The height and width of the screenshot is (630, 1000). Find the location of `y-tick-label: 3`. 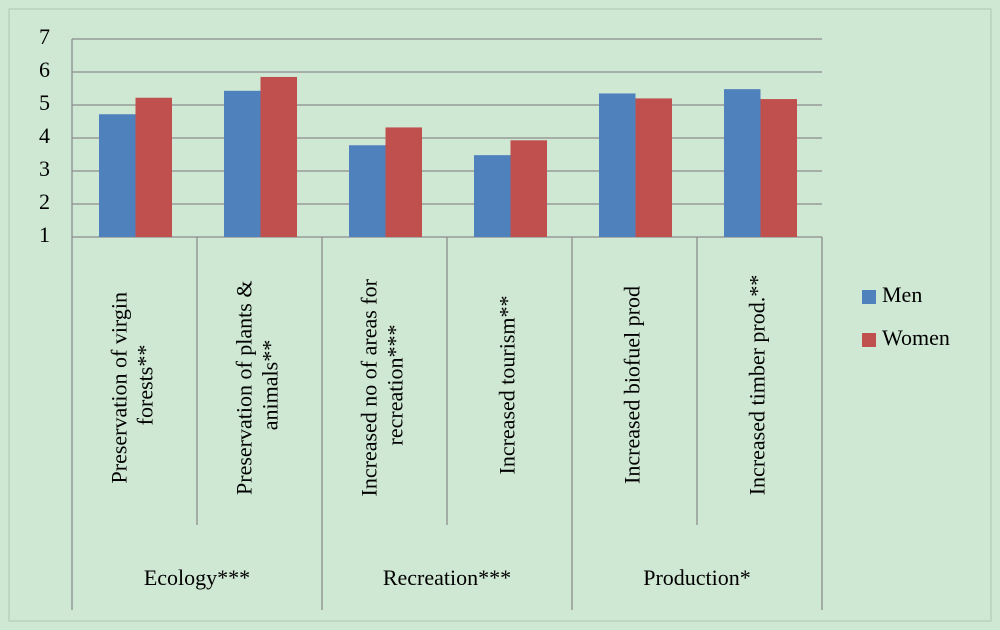

y-tick-label: 3 is located at coordinates (44, 168).